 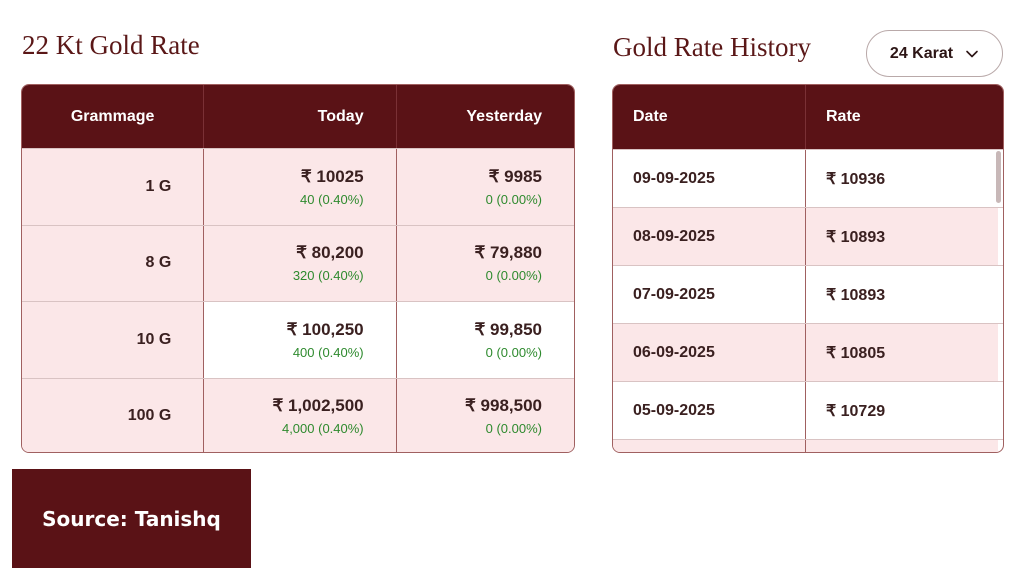 I want to click on gold-rate-history-title: Gold Rate History, so click(x=712, y=47).